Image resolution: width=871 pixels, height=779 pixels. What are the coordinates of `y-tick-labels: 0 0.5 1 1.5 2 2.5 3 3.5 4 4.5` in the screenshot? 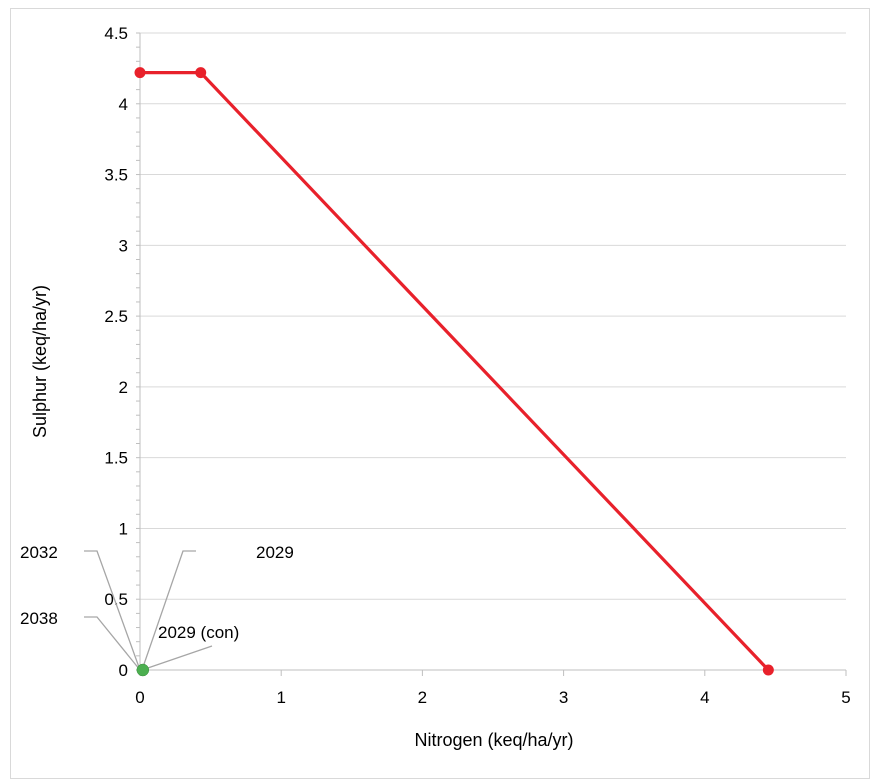 It's located at (116, 352).